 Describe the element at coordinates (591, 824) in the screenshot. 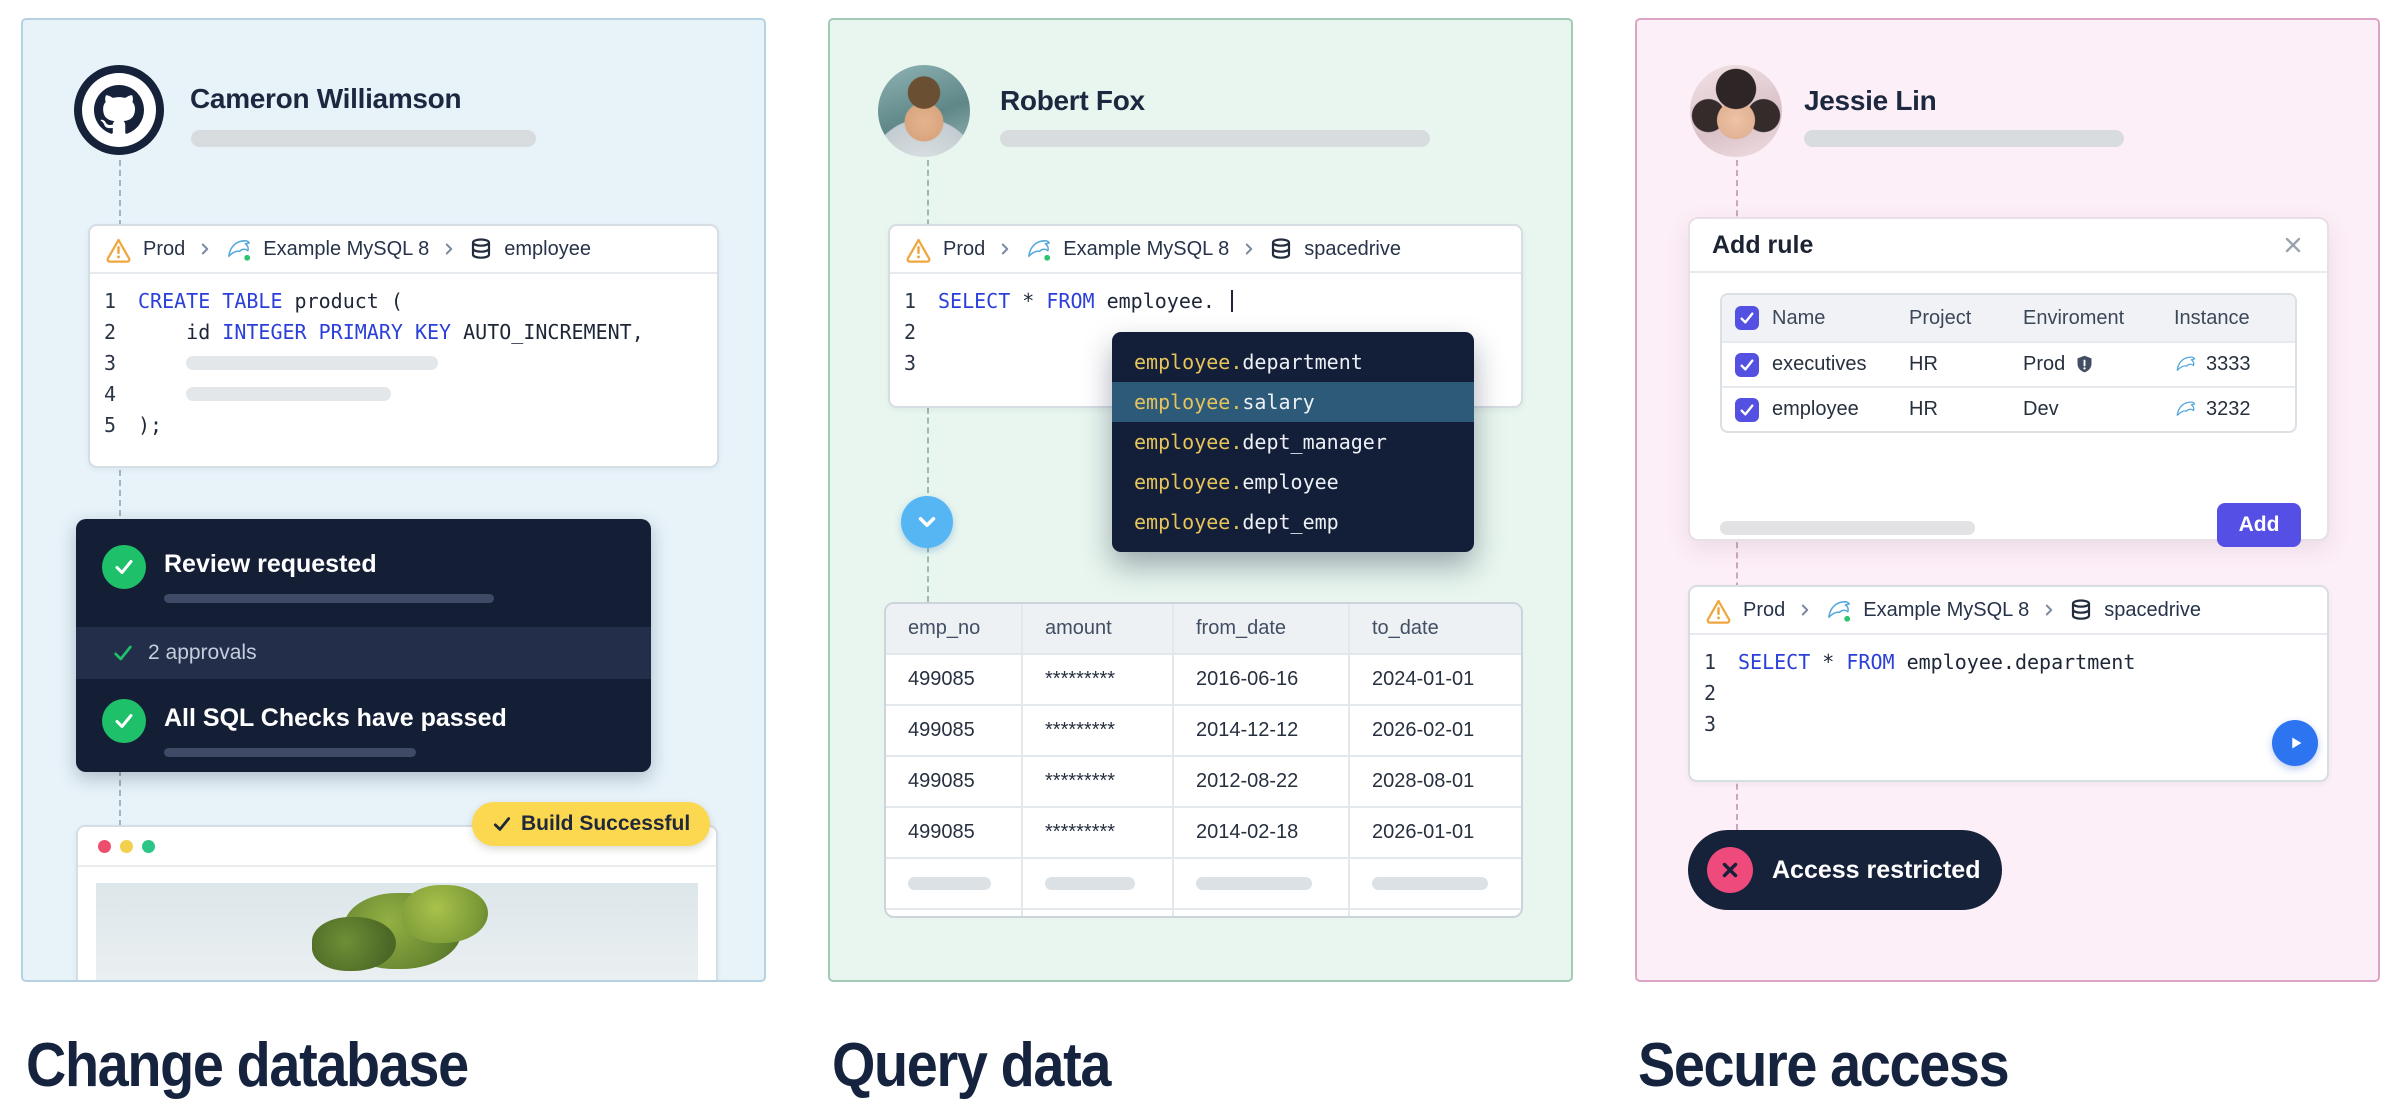

I see `build-status-badge: Build Successful` at that location.